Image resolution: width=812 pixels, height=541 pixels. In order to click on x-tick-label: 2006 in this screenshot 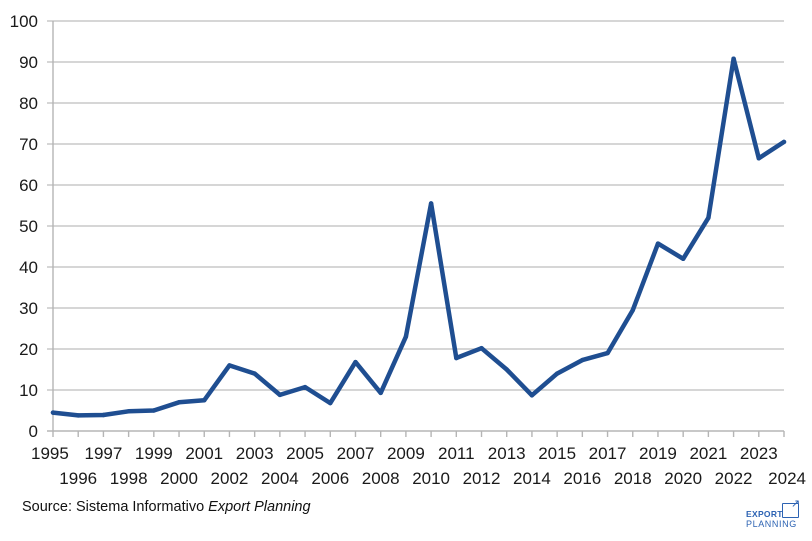, I will do `click(330, 478)`.